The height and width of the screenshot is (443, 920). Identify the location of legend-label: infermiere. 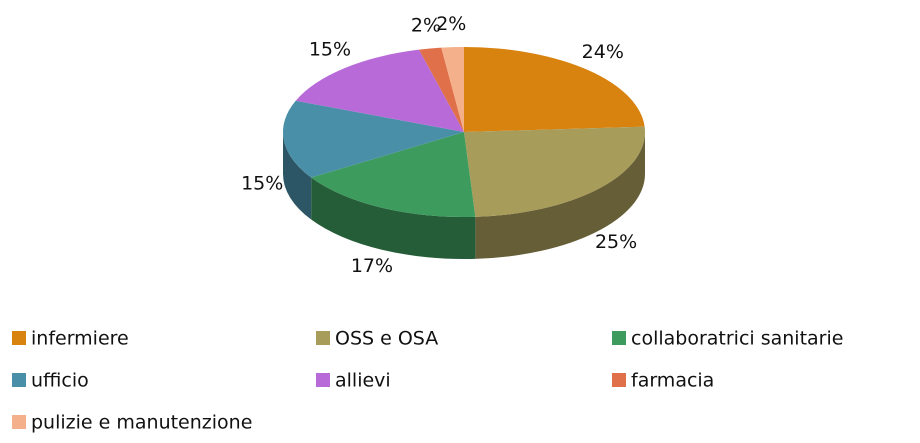
(80, 339).